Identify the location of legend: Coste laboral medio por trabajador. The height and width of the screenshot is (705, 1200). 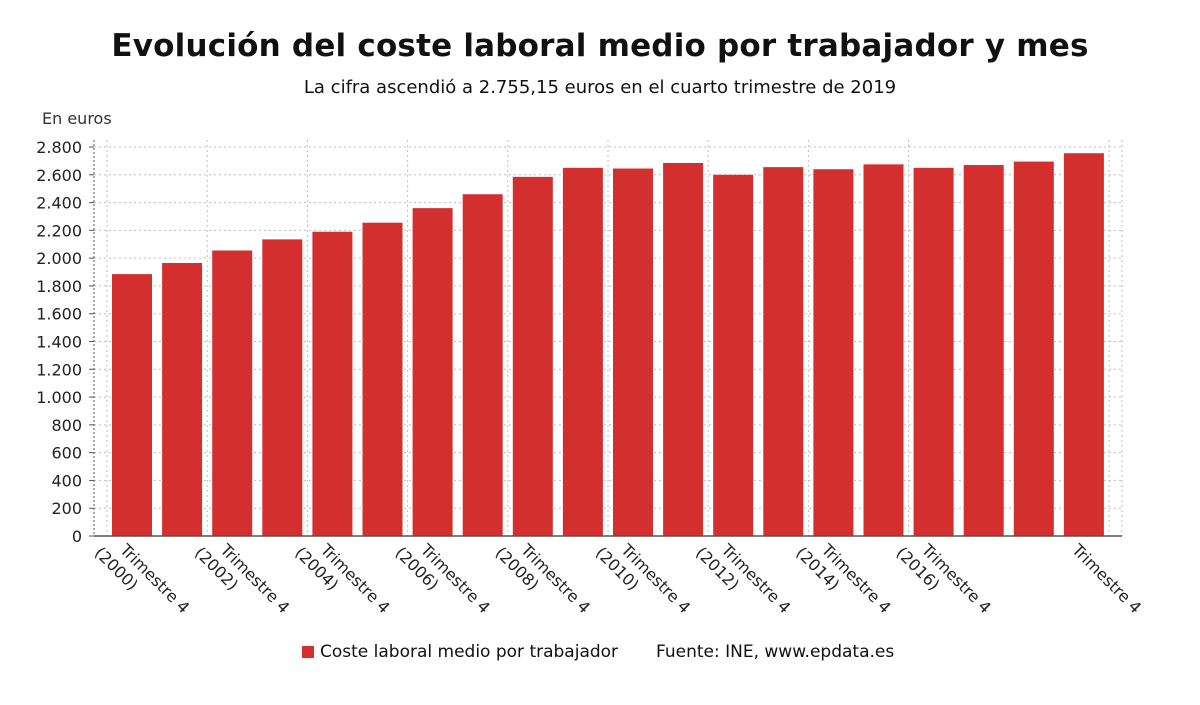
(460, 652).